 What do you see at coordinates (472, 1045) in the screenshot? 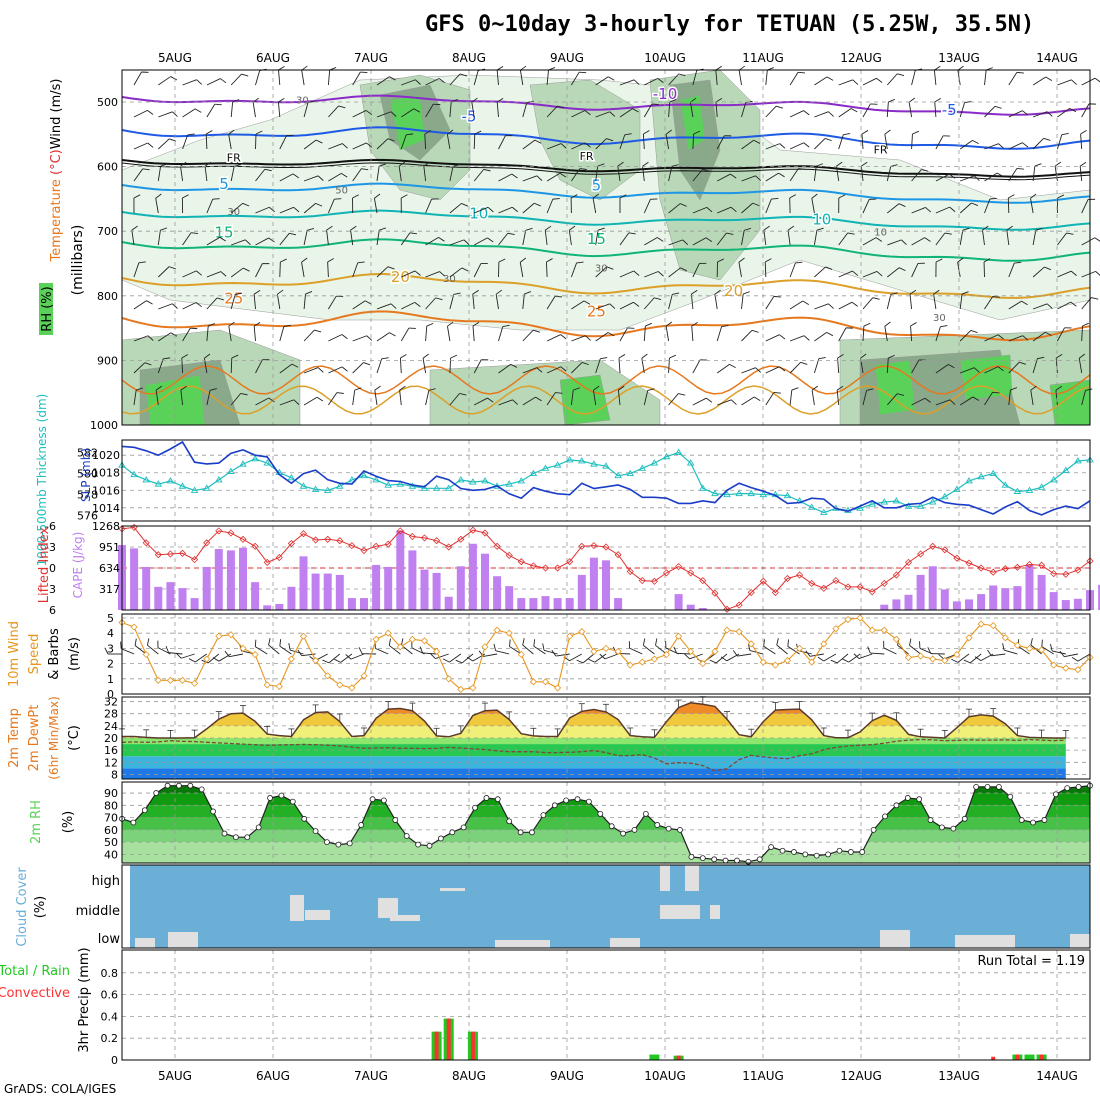
I see `precip-conv-bar` at bounding box center [472, 1045].